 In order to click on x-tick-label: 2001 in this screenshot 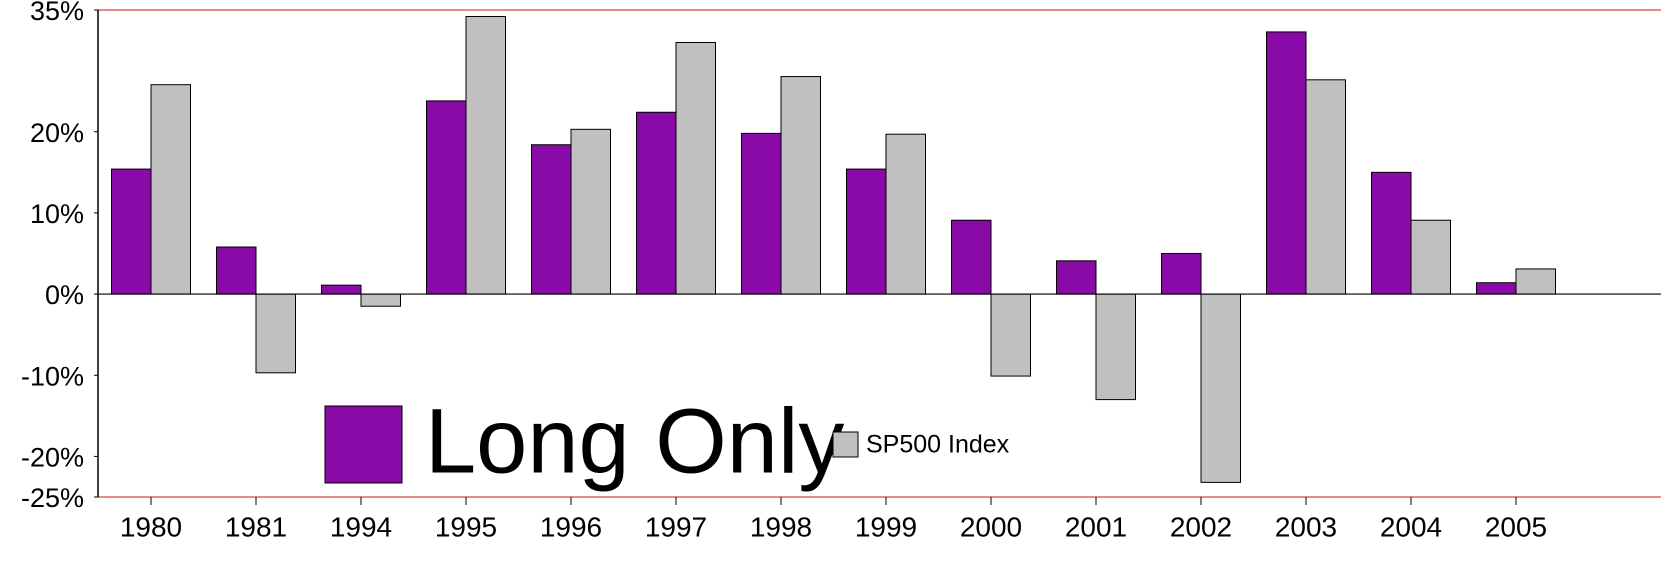, I will do `click(1096, 526)`.